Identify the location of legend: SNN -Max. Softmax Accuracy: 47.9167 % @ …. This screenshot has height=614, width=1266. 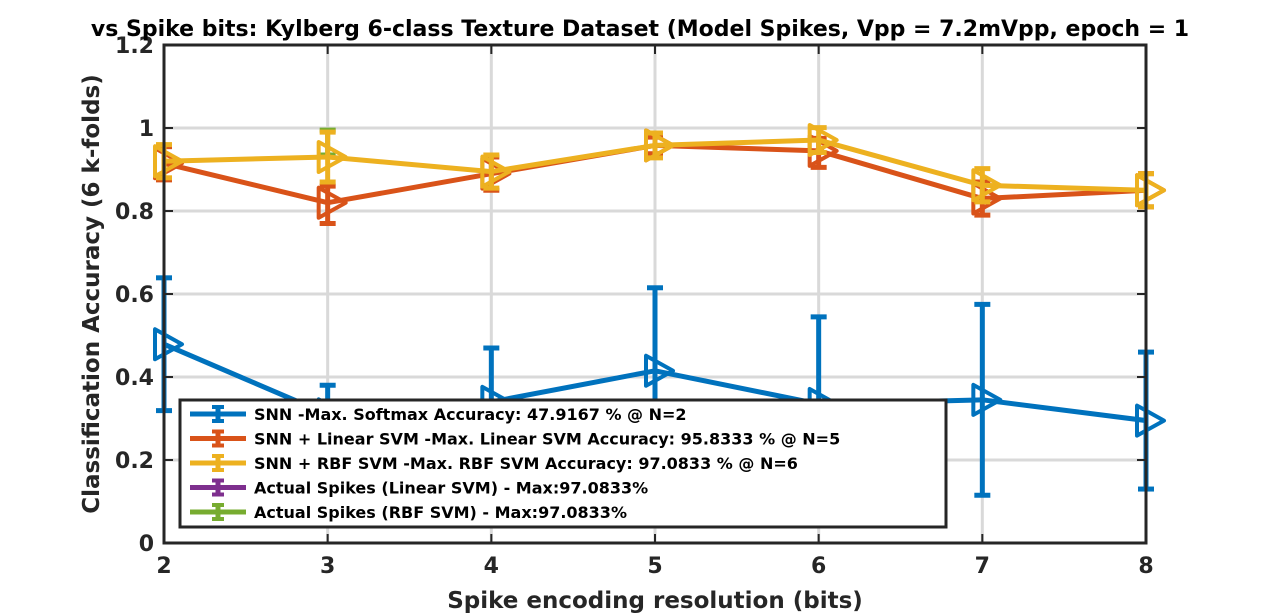
(563, 463).